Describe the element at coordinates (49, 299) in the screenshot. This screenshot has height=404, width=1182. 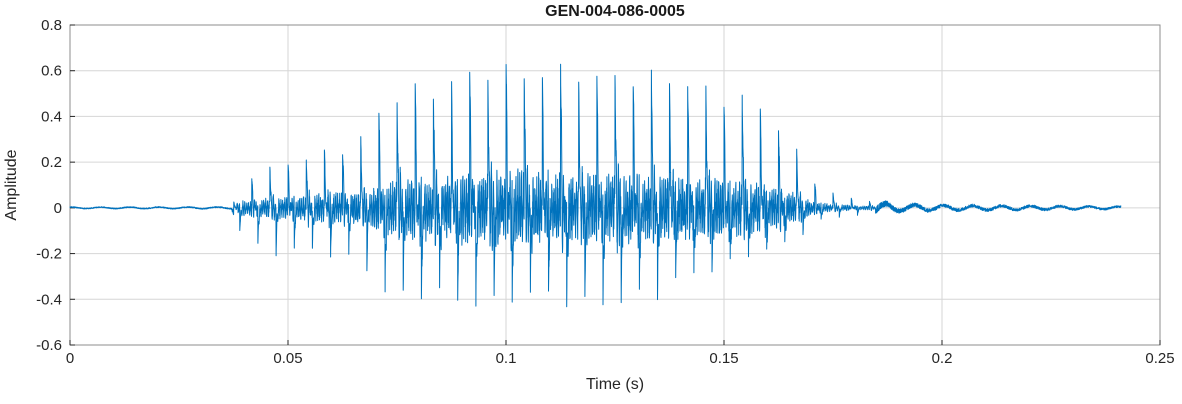
I see `y-tick-label: -0.4` at that location.